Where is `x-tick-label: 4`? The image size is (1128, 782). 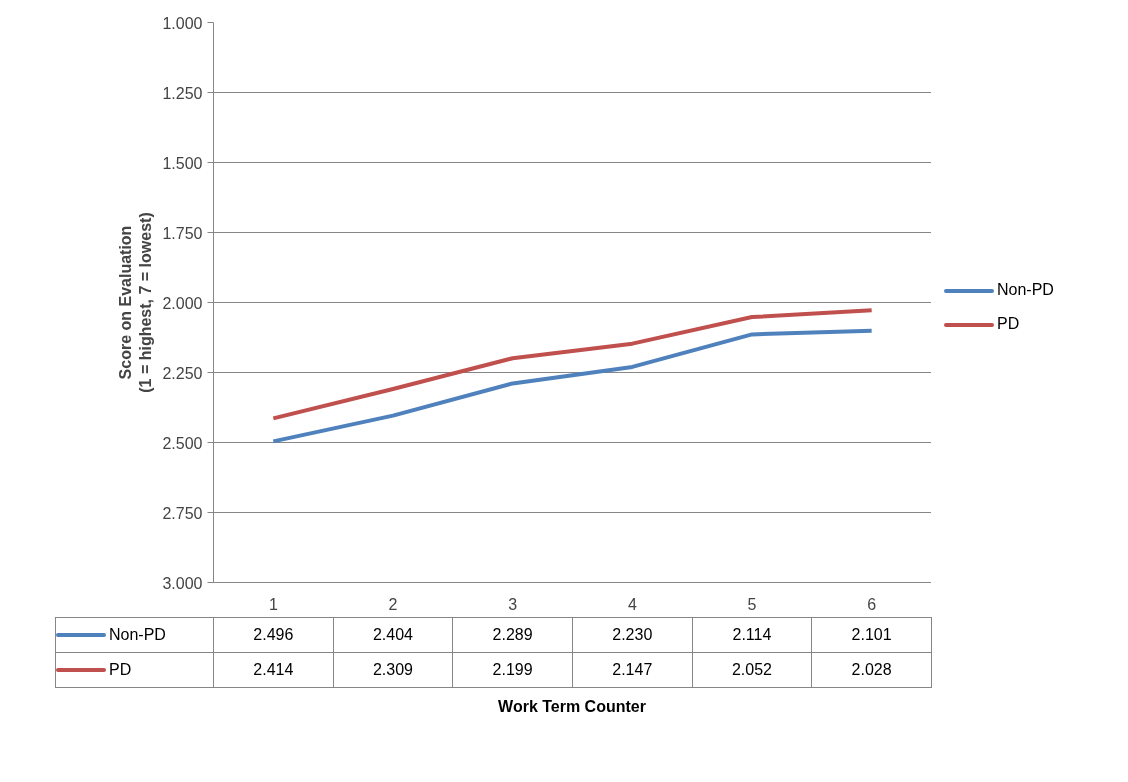 x-tick-label: 4 is located at coordinates (632, 604).